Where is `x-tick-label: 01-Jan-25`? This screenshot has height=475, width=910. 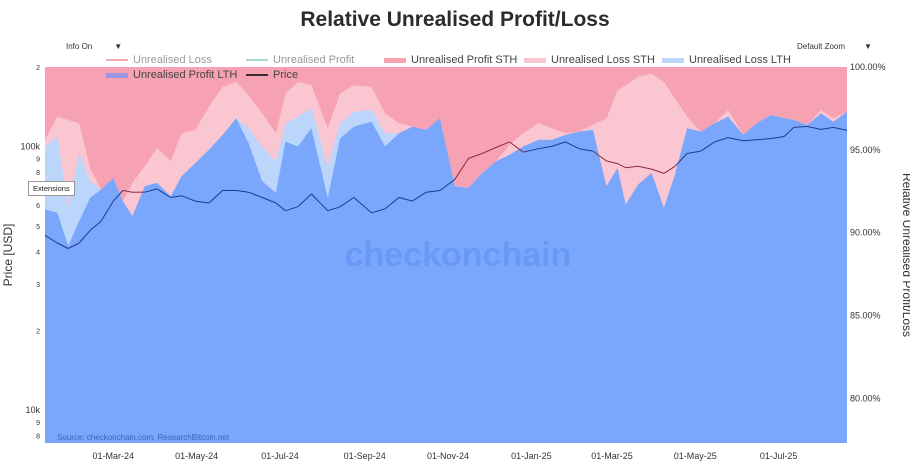 x-tick-label: 01-Jan-25 is located at coordinates (531, 456).